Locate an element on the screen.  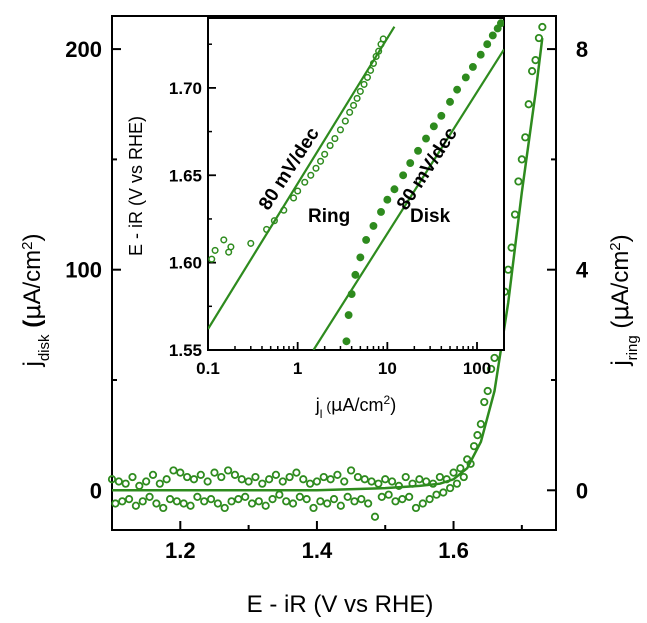
y-axis-title-right: jring (μA/cm2) is located at coordinates (623, 300).